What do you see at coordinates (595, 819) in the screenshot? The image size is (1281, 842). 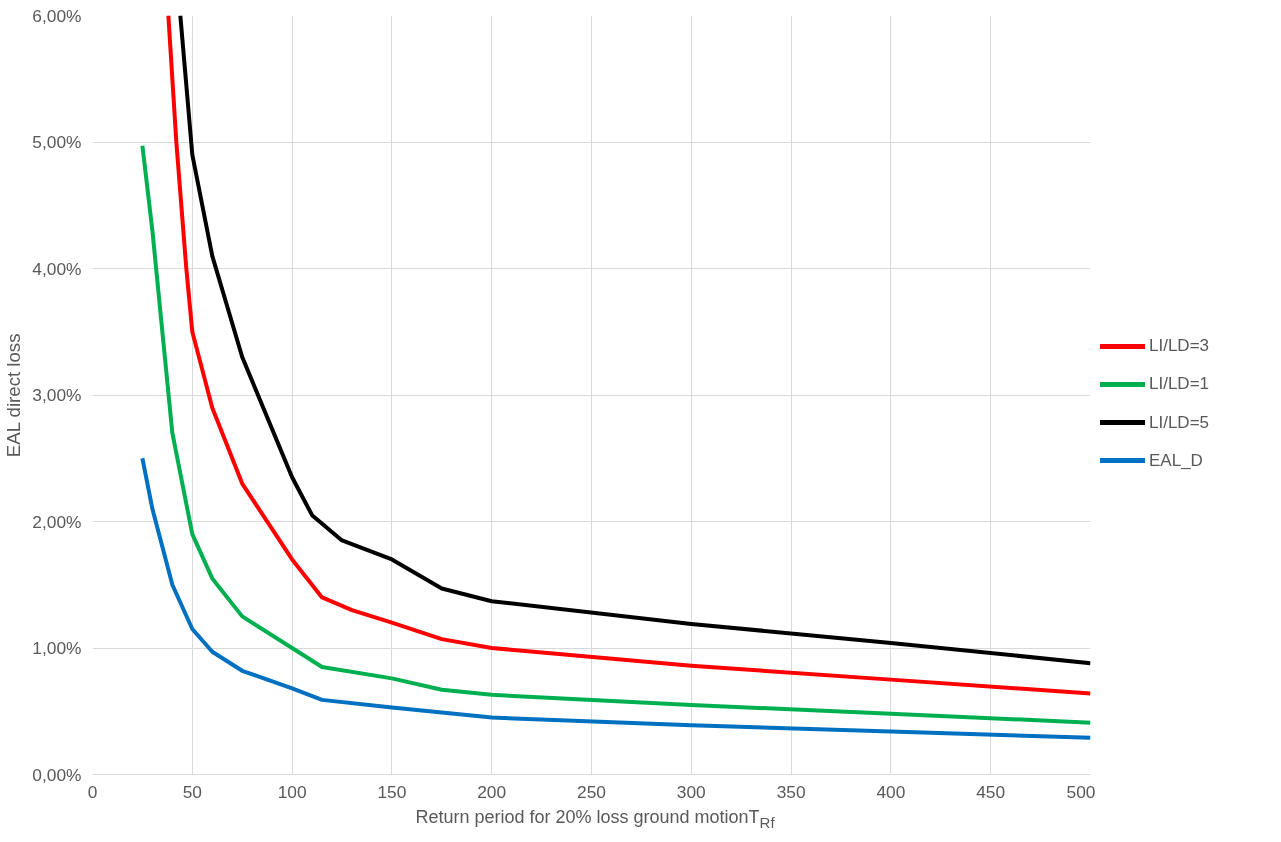 I see `x-axis-title: Return period for 20% loss ground motionT$_{Rf}$` at bounding box center [595, 819].